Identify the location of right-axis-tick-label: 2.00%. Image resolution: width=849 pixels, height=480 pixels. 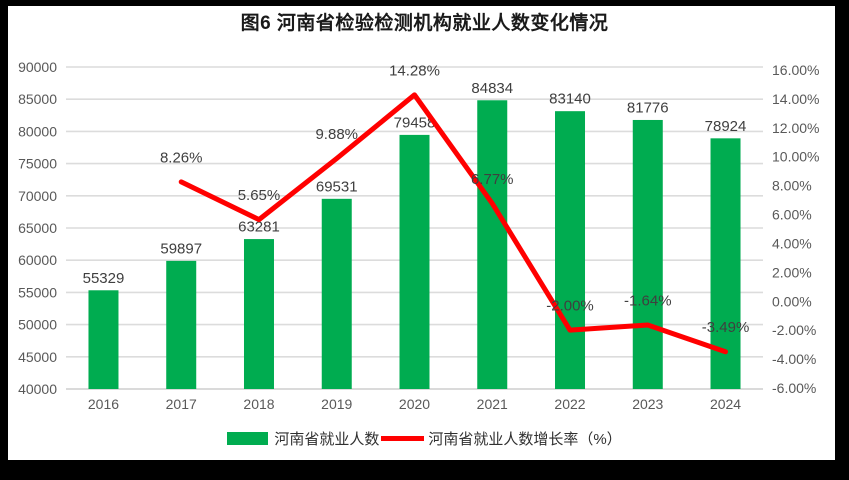
(792, 272).